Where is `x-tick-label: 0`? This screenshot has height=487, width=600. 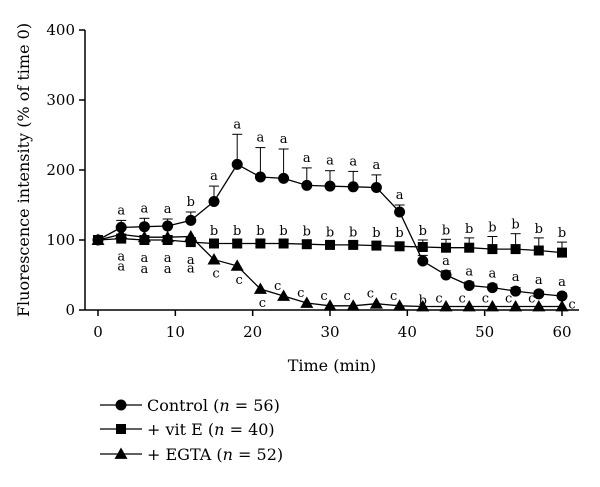 x-tick-label: 0 is located at coordinates (98, 332).